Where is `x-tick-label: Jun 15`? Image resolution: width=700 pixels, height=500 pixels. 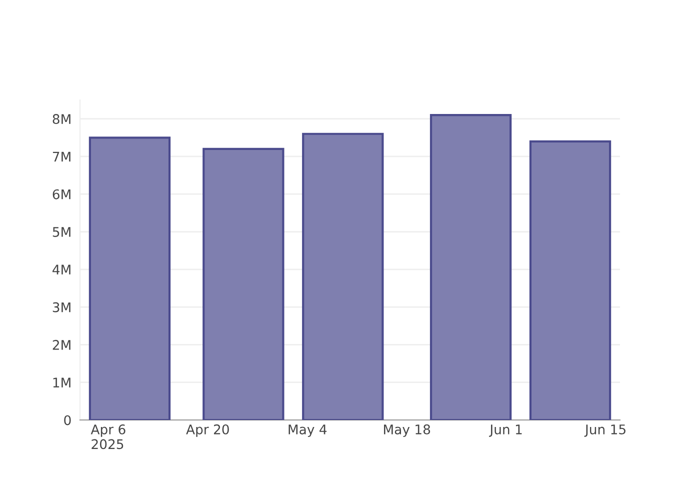 x-tick-label: Jun 15 is located at coordinates (605, 430).